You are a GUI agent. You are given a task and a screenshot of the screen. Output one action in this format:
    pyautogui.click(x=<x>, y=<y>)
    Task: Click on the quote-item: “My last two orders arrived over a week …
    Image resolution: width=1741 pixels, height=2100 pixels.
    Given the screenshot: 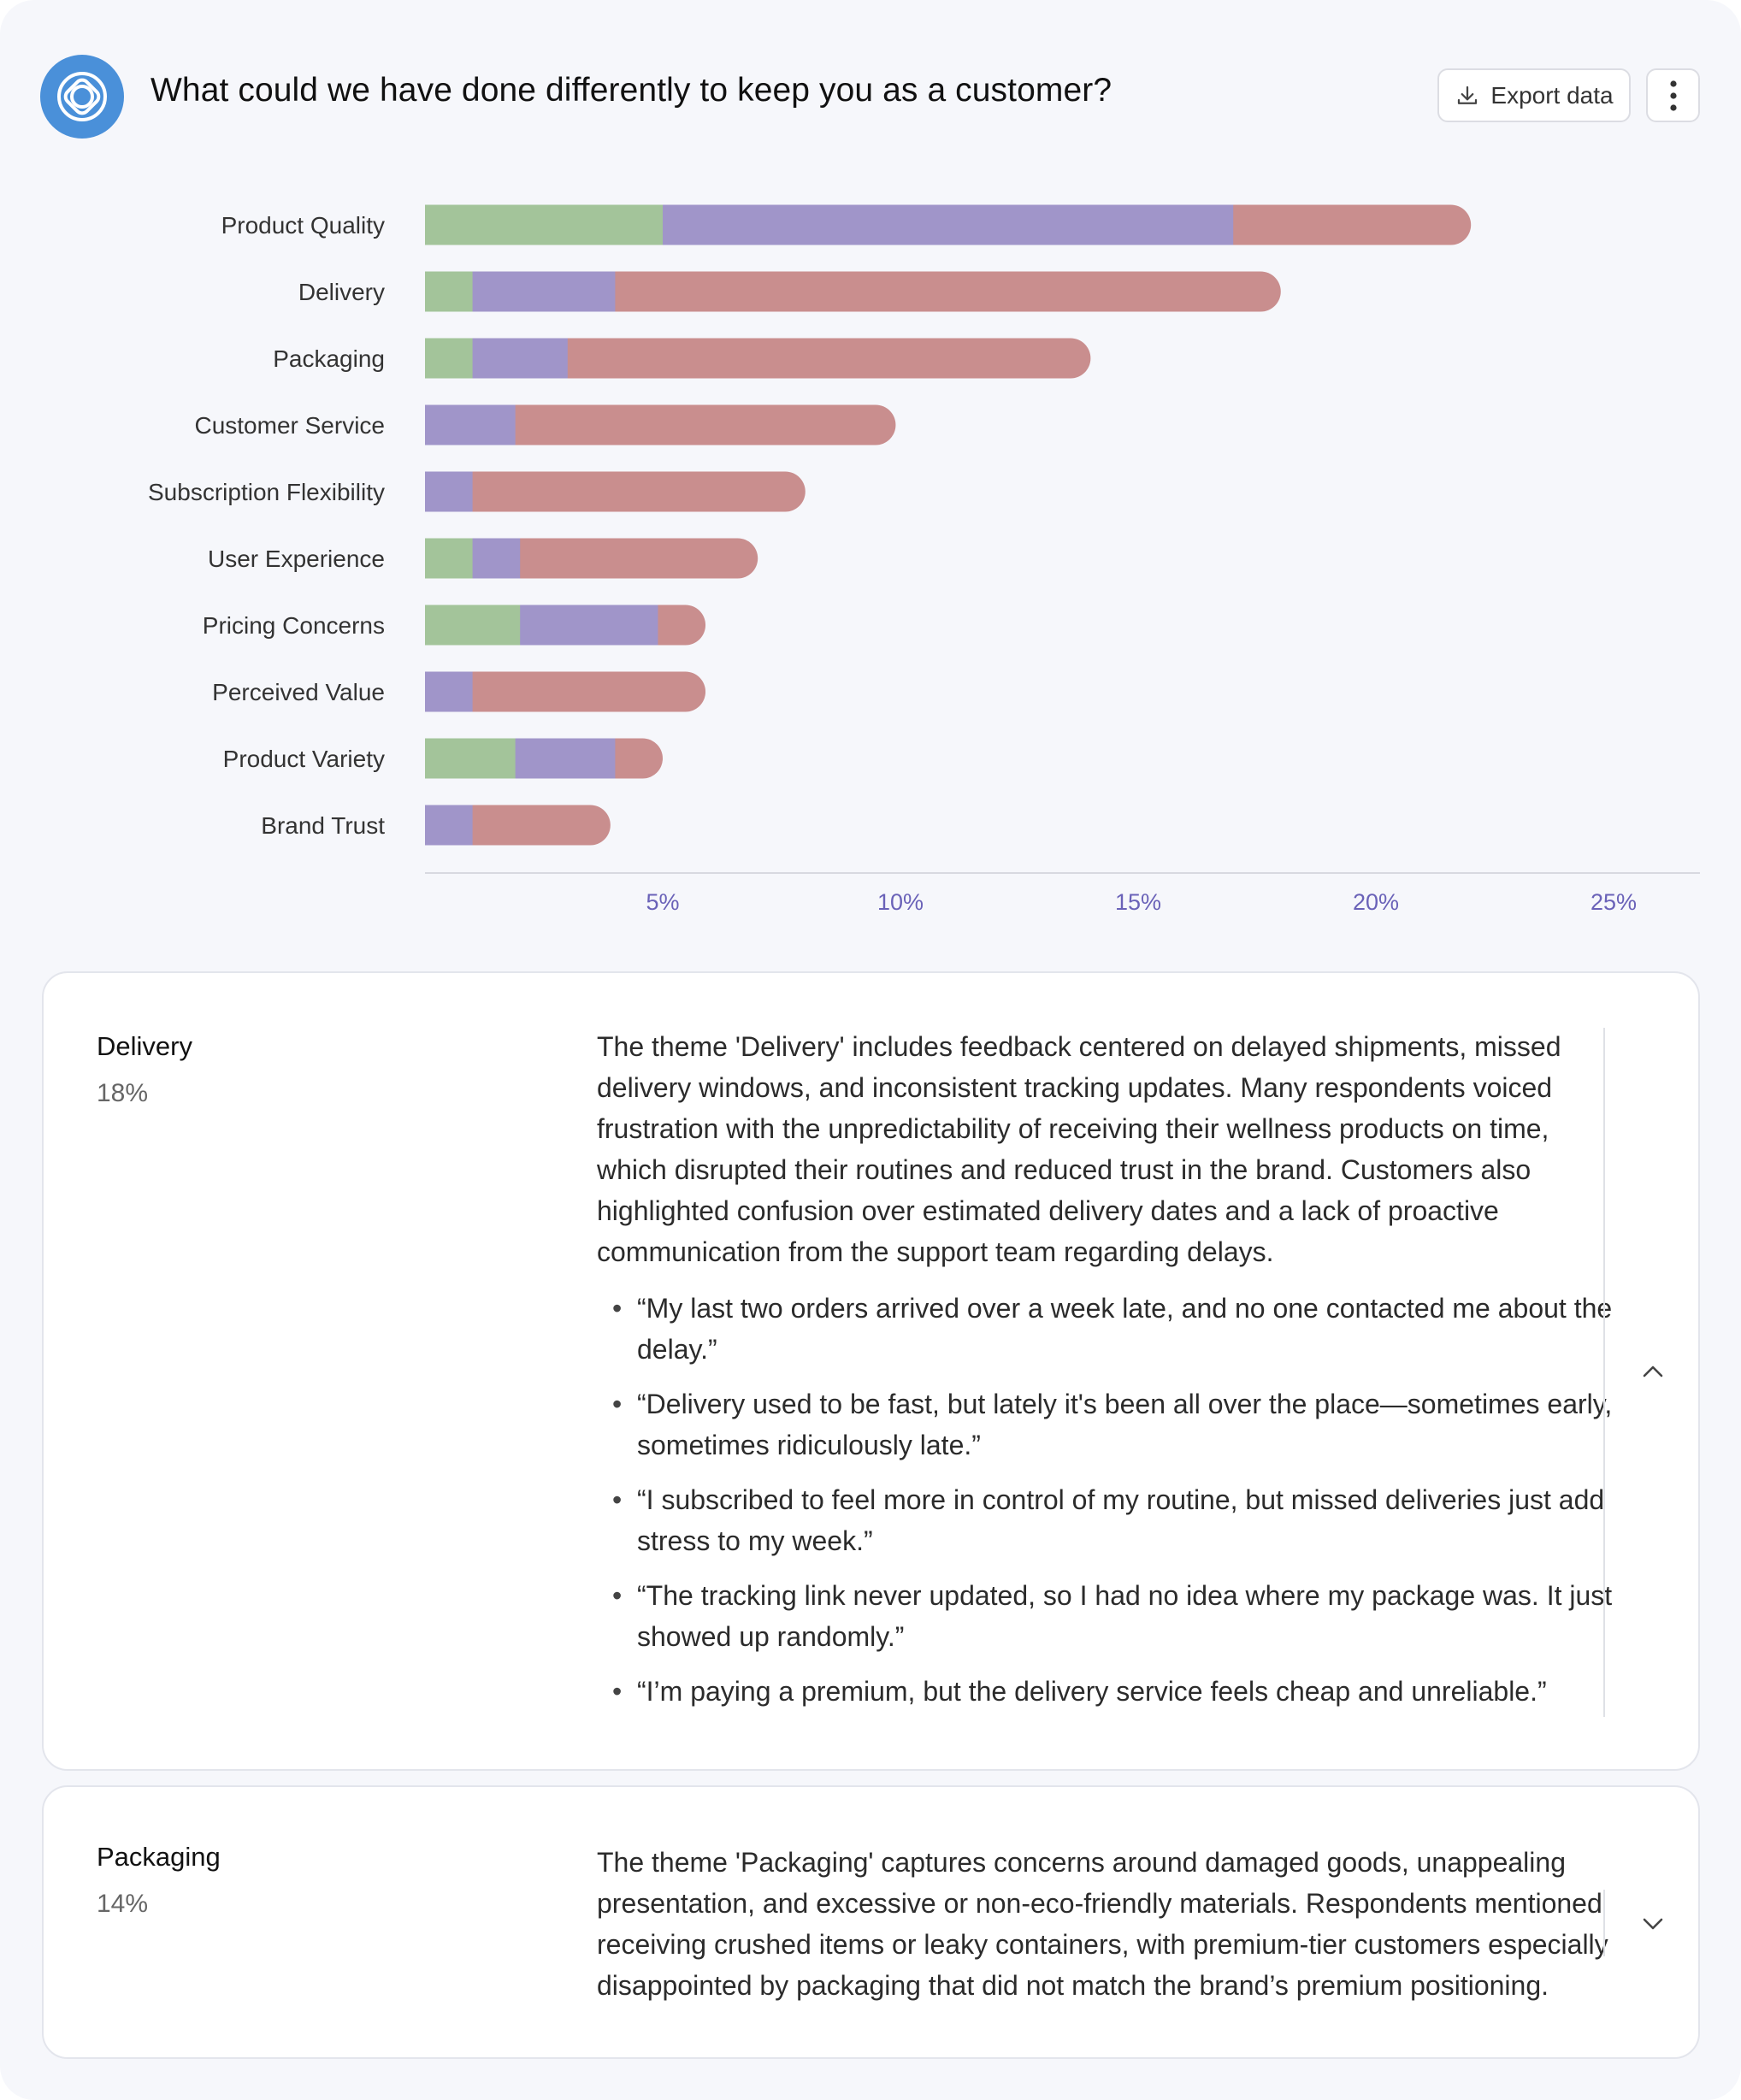 What is the action you would take?
    pyautogui.click(x=1105, y=1329)
    